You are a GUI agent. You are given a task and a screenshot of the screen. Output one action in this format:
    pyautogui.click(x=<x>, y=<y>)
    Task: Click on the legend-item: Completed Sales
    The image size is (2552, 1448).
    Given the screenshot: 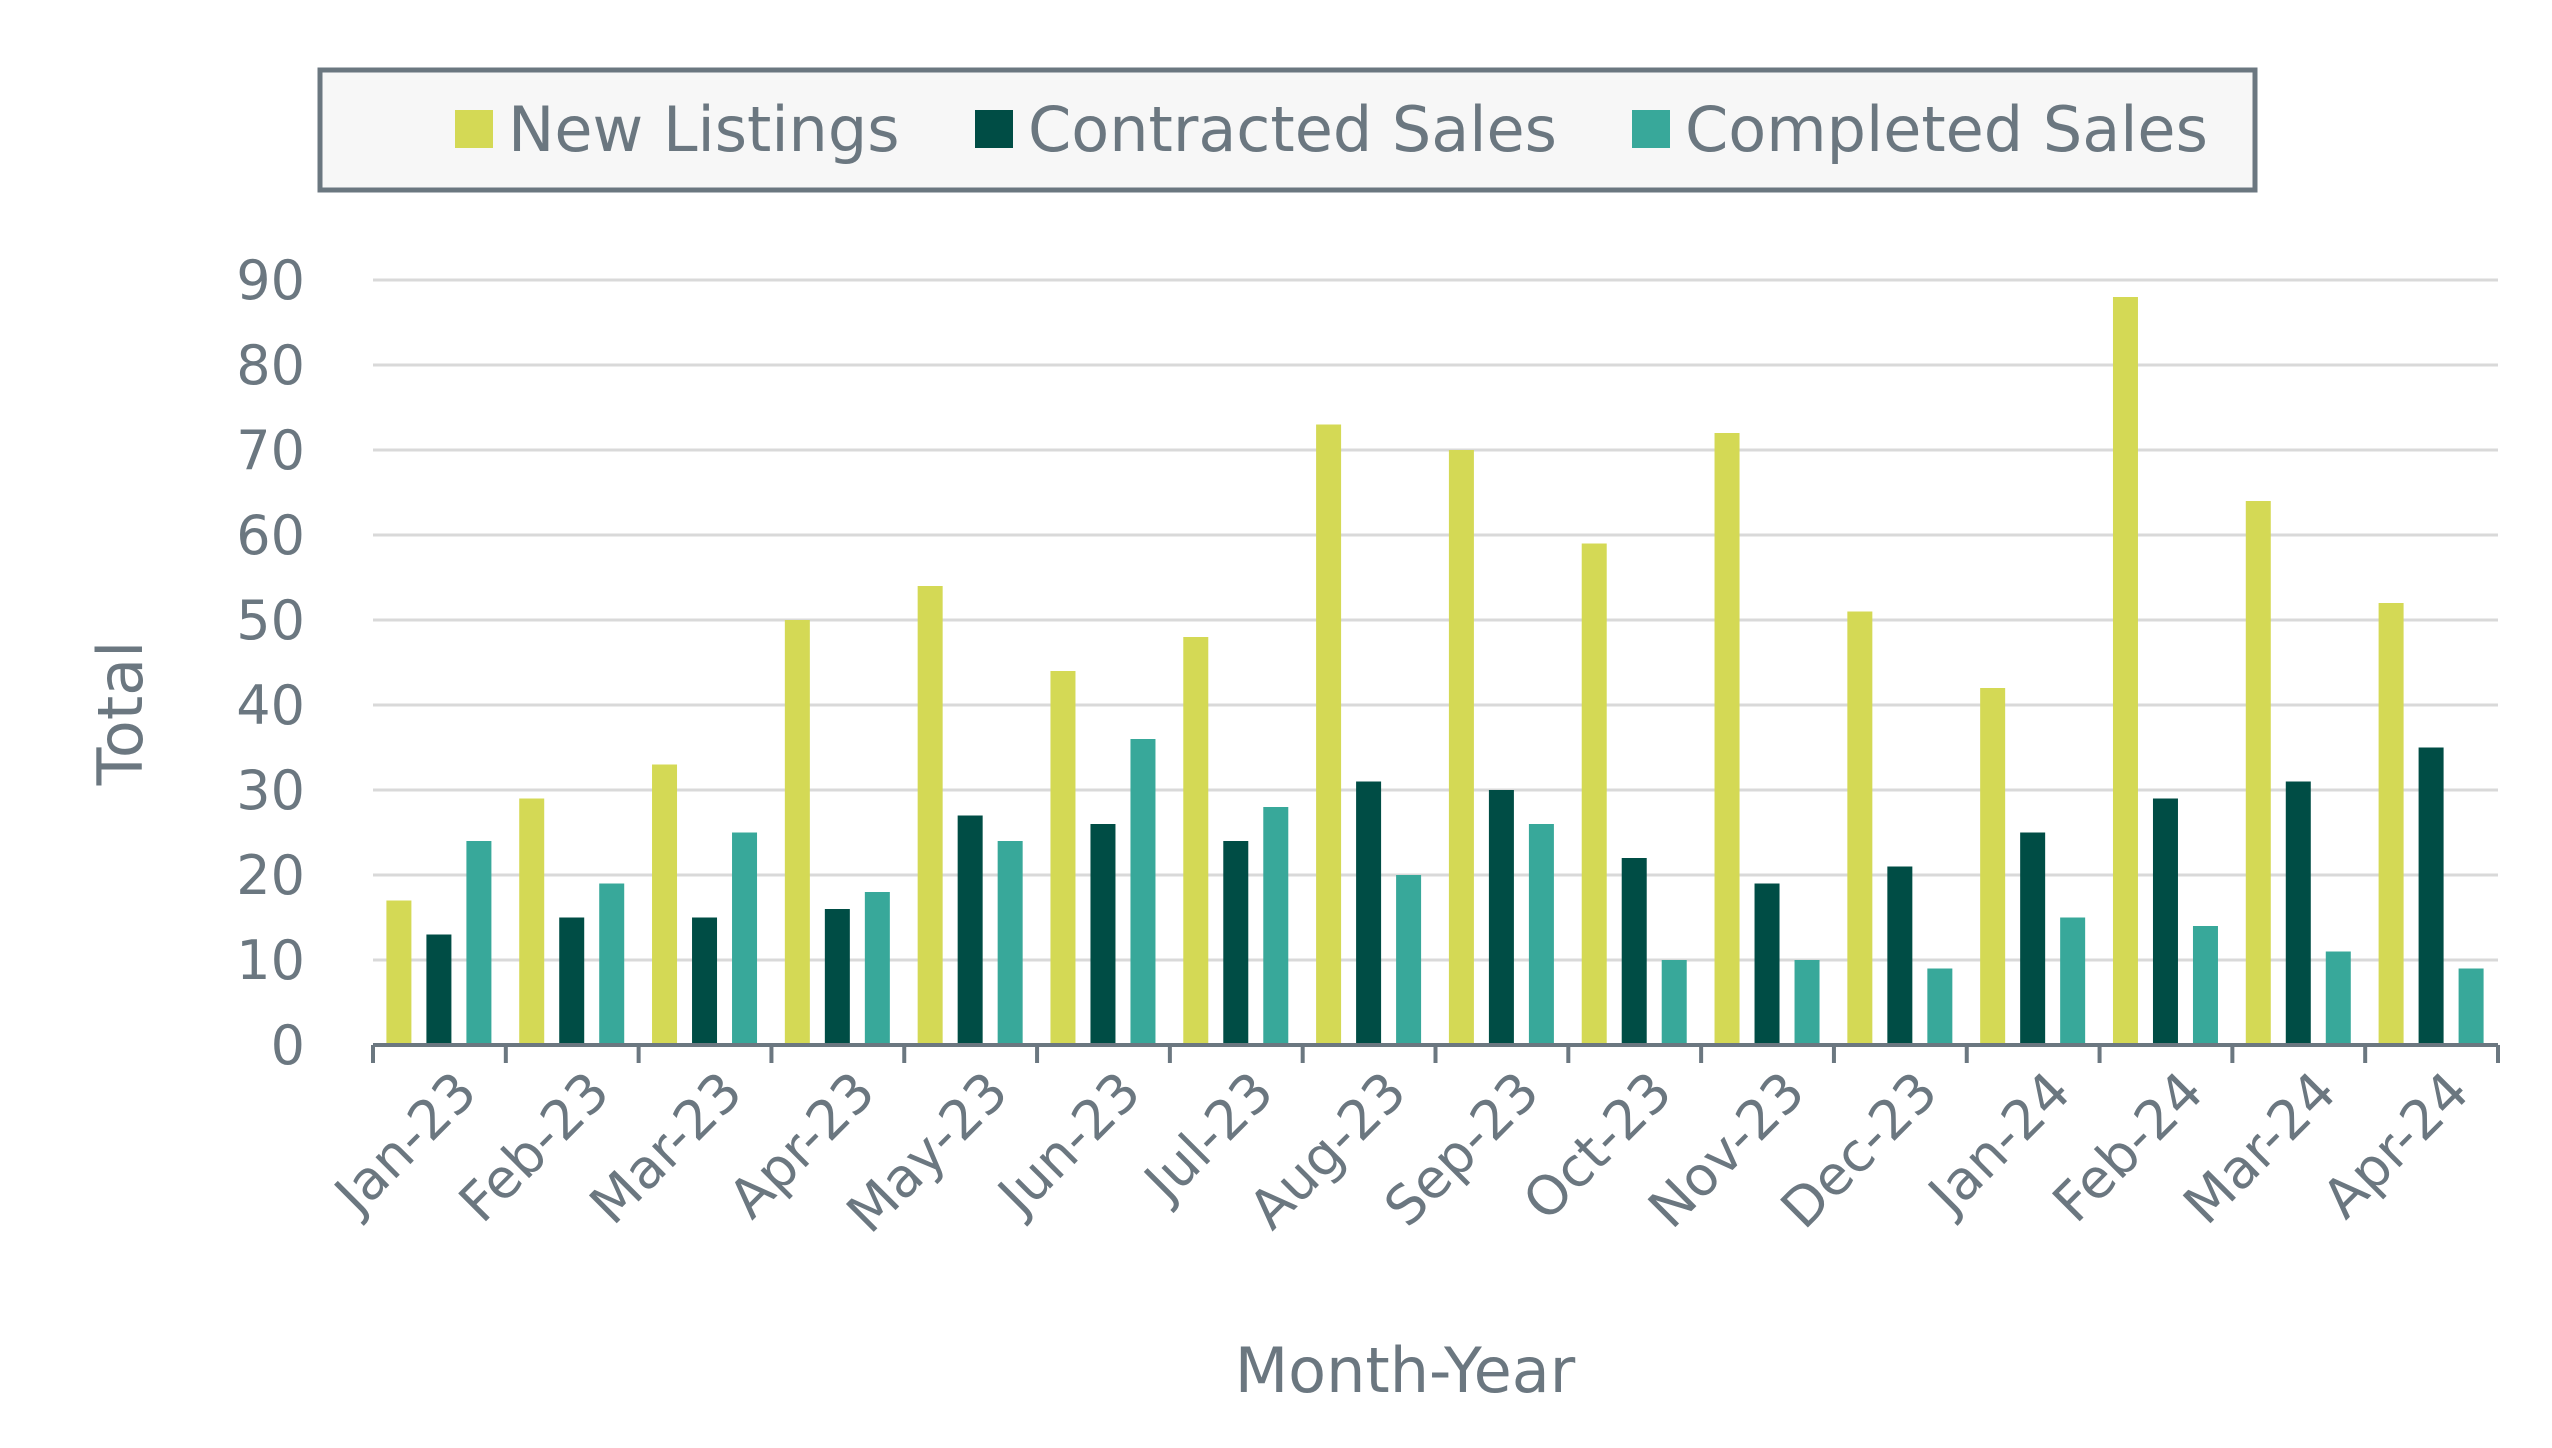 What is the action you would take?
    pyautogui.click(x=1920, y=129)
    